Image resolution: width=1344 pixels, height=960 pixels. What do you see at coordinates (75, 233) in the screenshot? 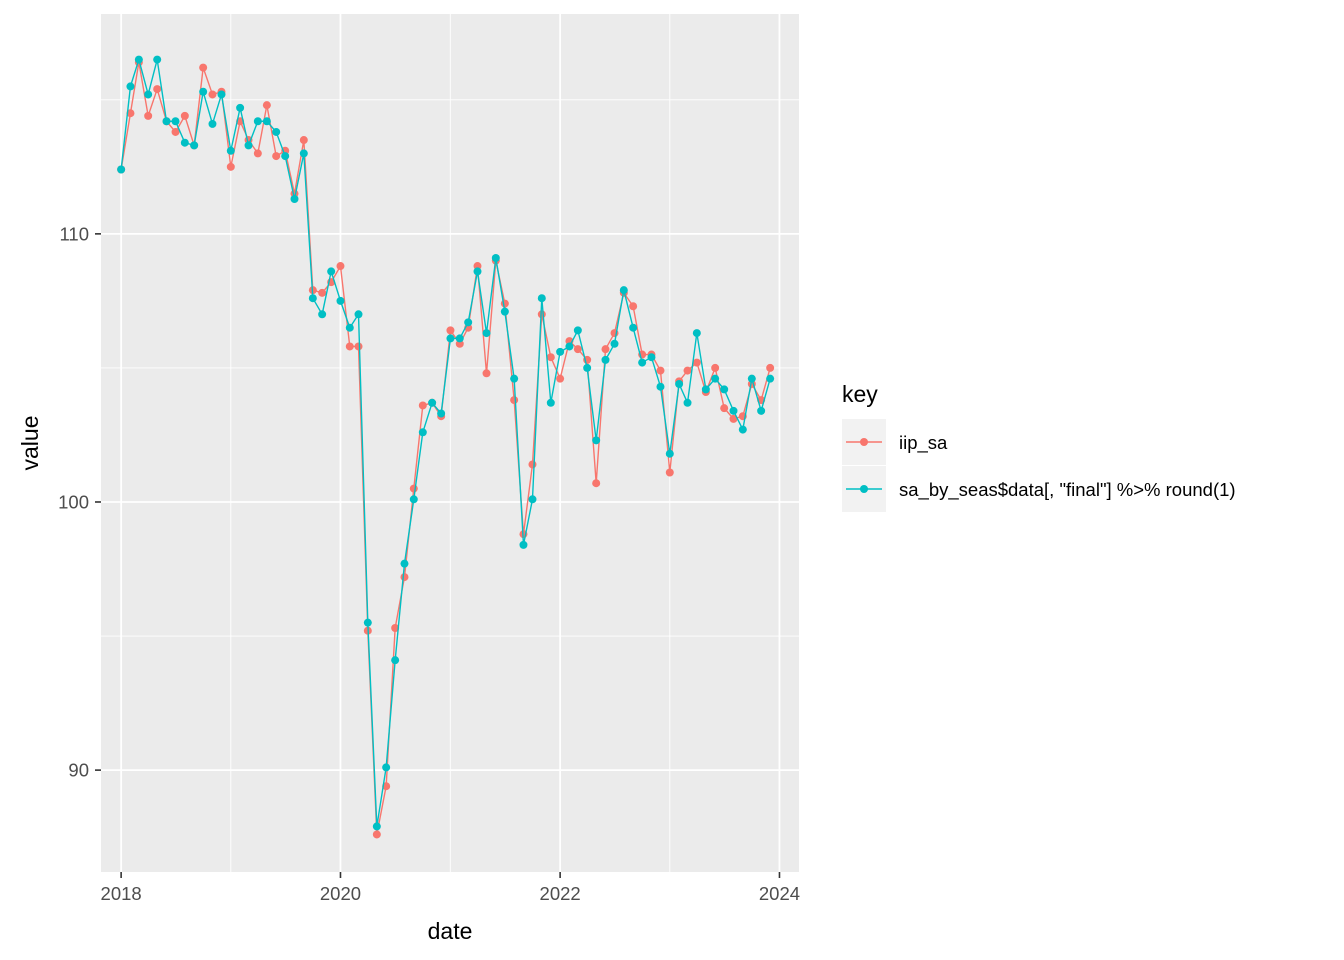
I see `y-tick-label: 110` at bounding box center [75, 233].